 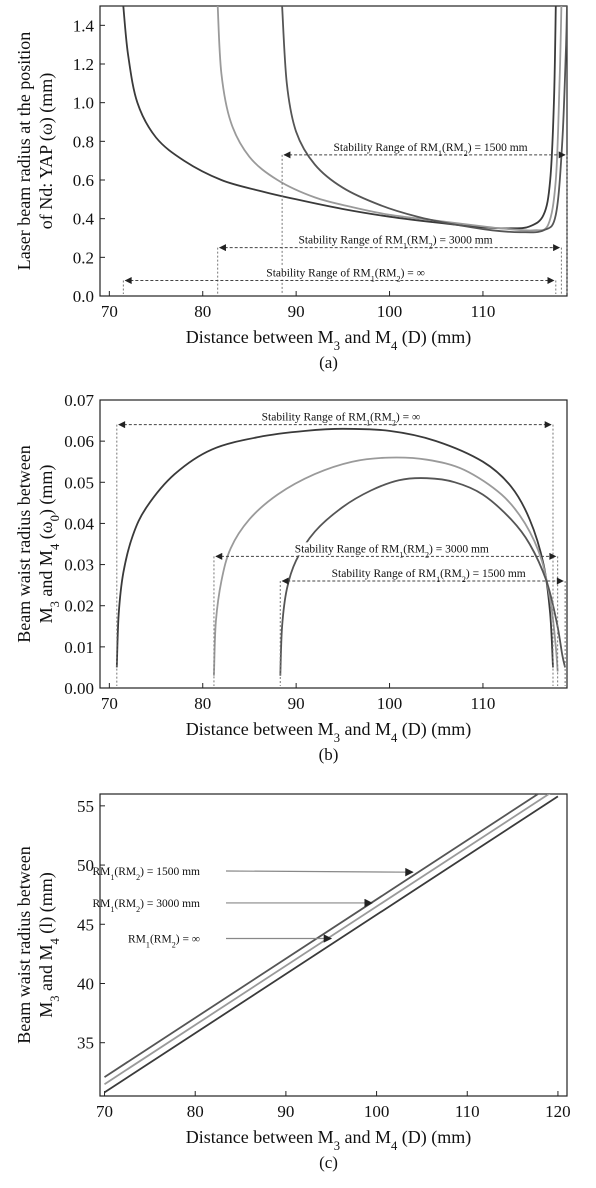 What do you see at coordinates (46, 151) in the screenshot?
I see `y-axis-label-line2: of Nd: YAP (ω) (mm)` at bounding box center [46, 151].